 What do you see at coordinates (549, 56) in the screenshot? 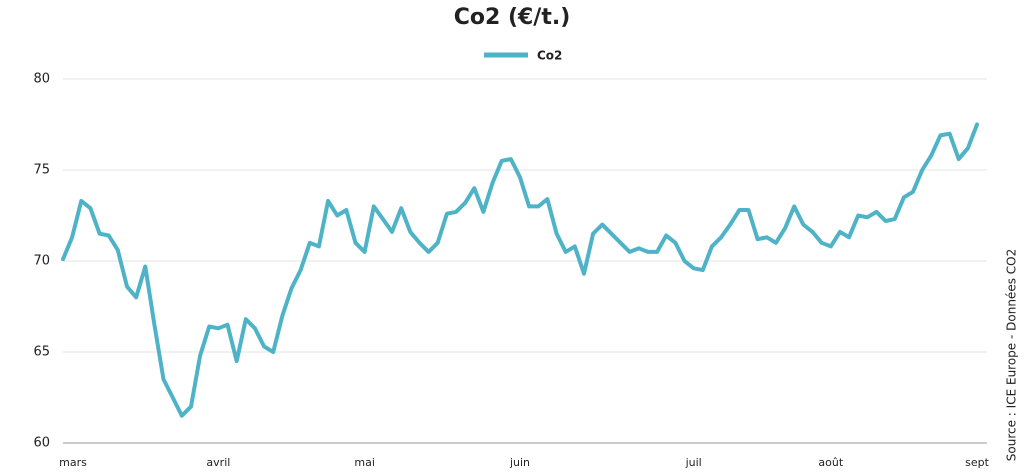
I see `legend-label: Co2` at bounding box center [549, 56].